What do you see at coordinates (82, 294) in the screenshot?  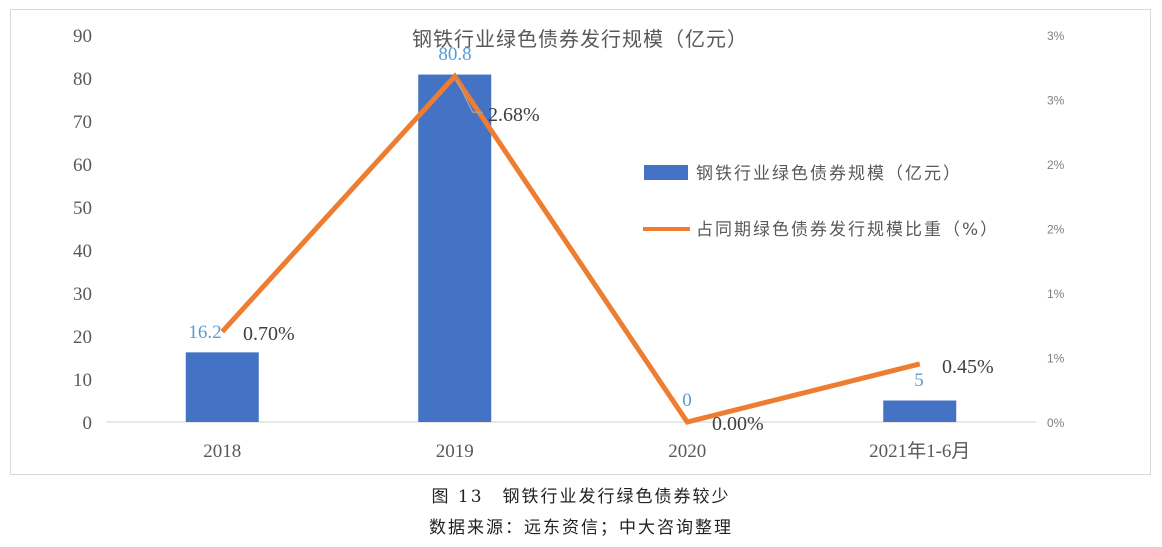 I see `y-left-tick: 30` at bounding box center [82, 294].